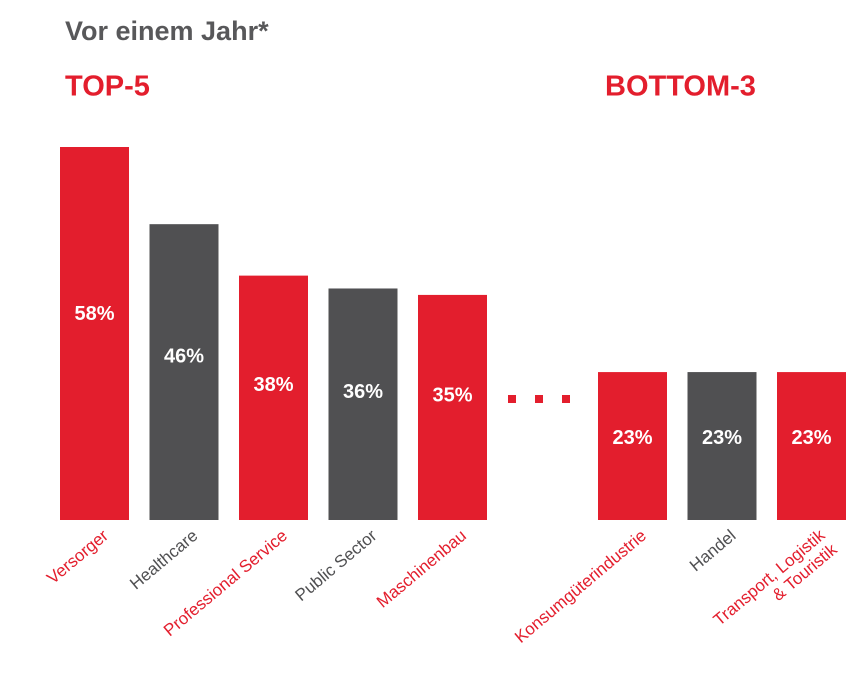 This screenshot has height=696, width=848. I want to click on category-label: Maschinenbau, so click(421, 569).